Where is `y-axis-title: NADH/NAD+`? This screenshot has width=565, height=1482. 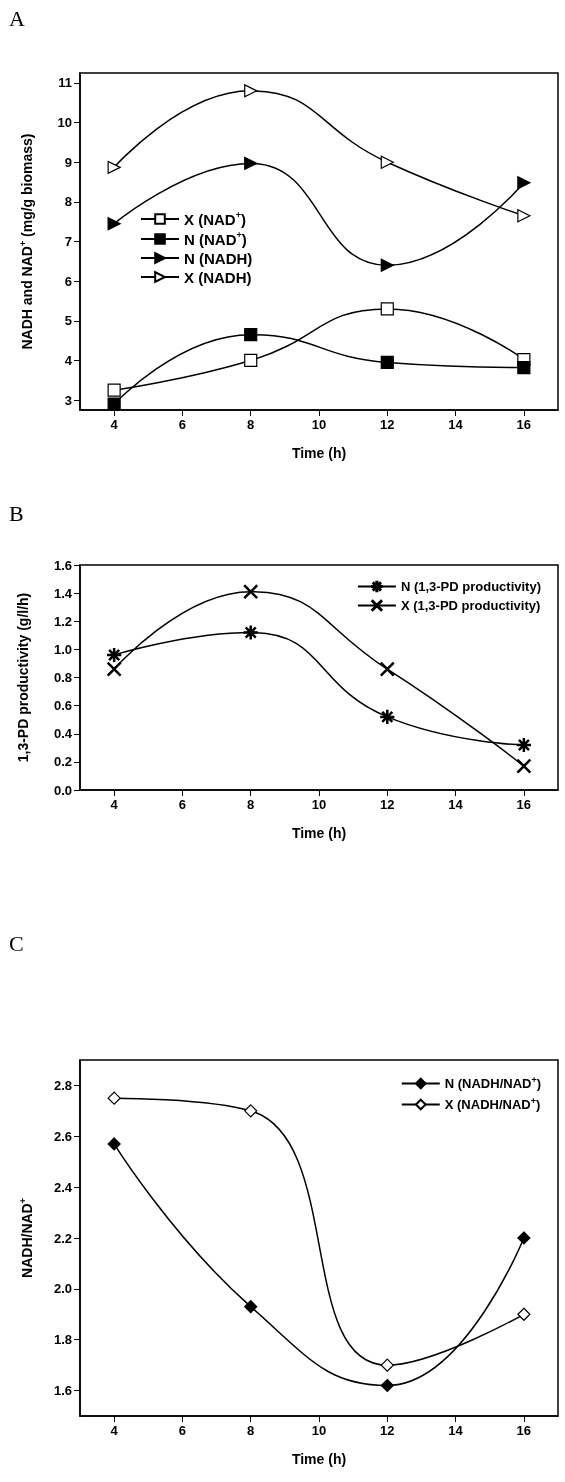 y-axis-title: NADH/NAD+ is located at coordinates (26, 1238).